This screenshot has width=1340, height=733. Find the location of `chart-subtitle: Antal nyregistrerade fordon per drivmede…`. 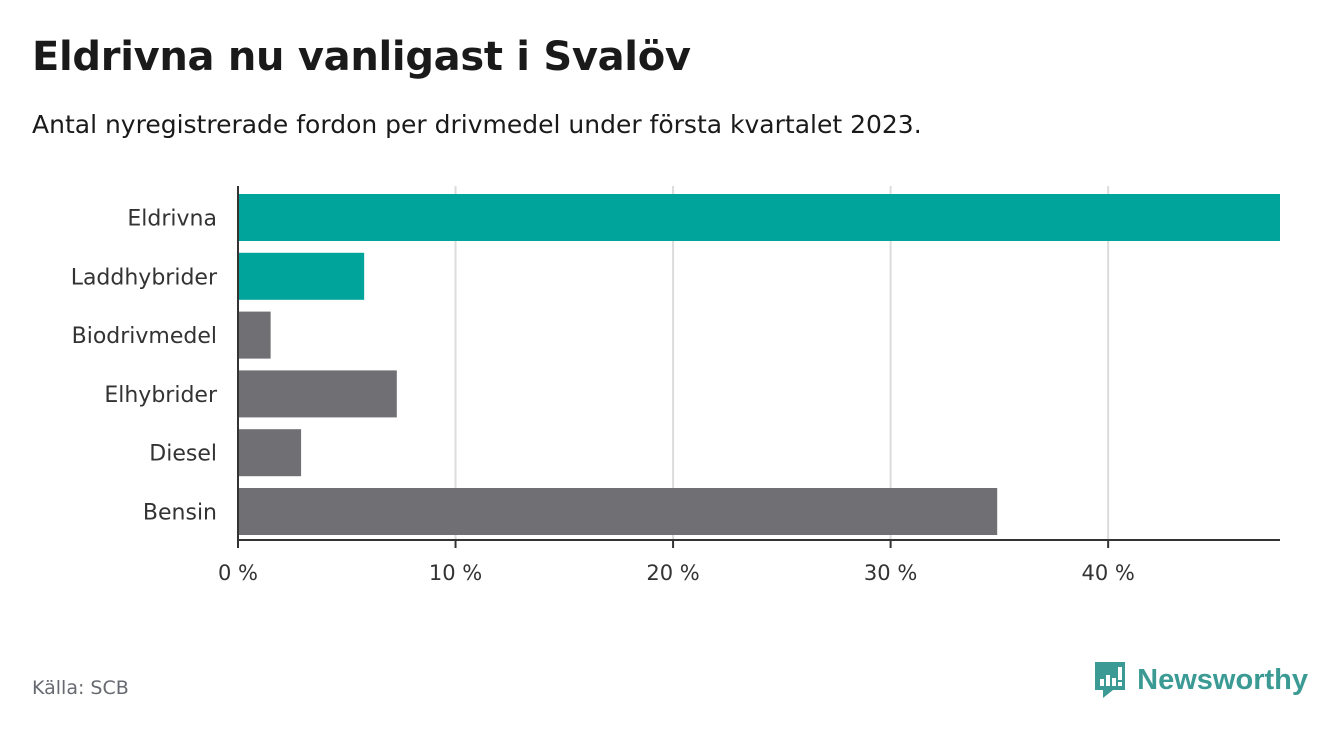

chart-subtitle: Antal nyregistrerade fordon per drivmede… is located at coordinates (477, 124).